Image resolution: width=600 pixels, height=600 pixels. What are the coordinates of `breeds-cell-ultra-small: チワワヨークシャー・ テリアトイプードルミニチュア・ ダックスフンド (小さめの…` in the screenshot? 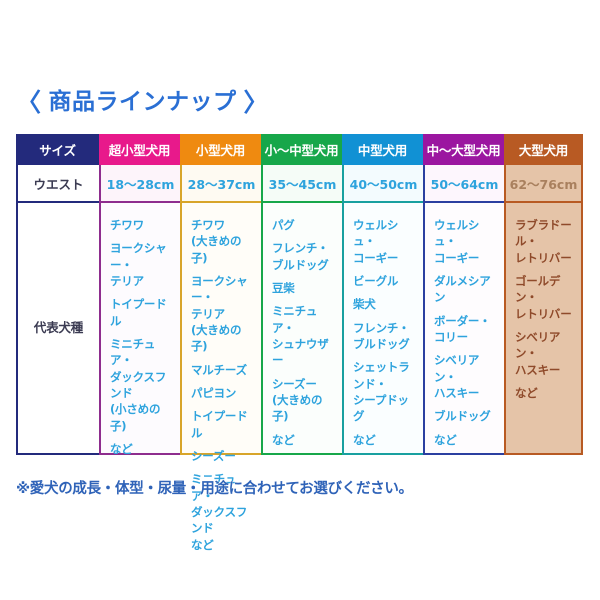 It's located at (139, 329).